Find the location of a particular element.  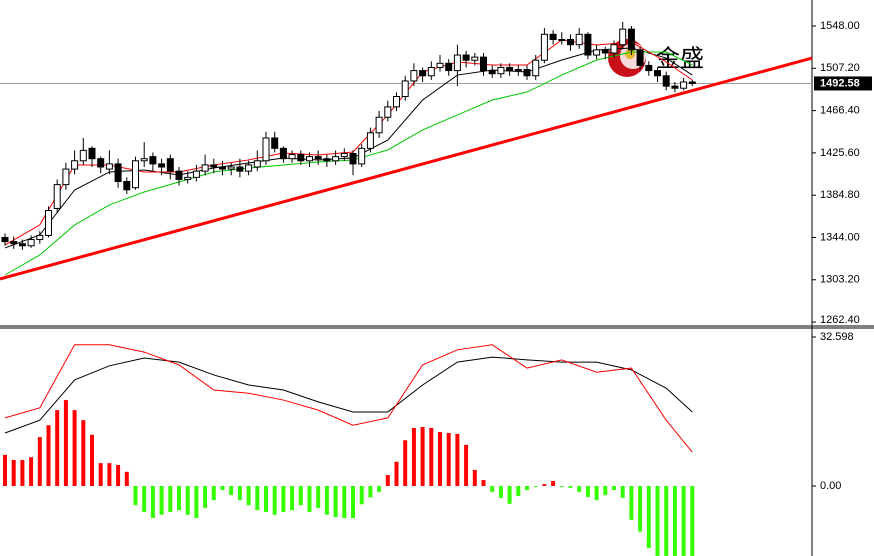

y-tick-label: 1262.40 is located at coordinates (840, 320).